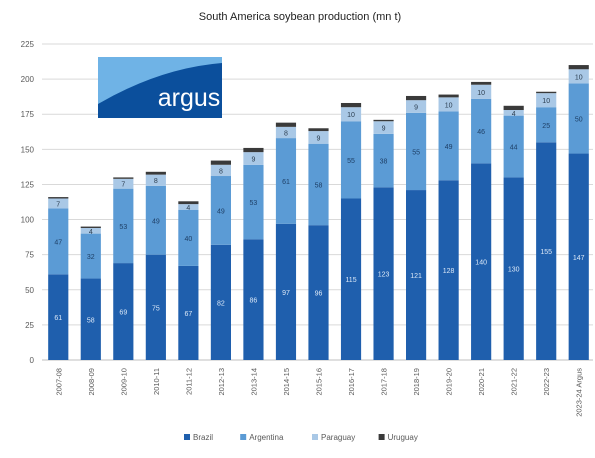 Image resolution: width=595 pixels, height=458 pixels. What do you see at coordinates (481, 382) in the screenshot?
I see `x-tick-label: 2020-21` at bounding box center [481, 382].